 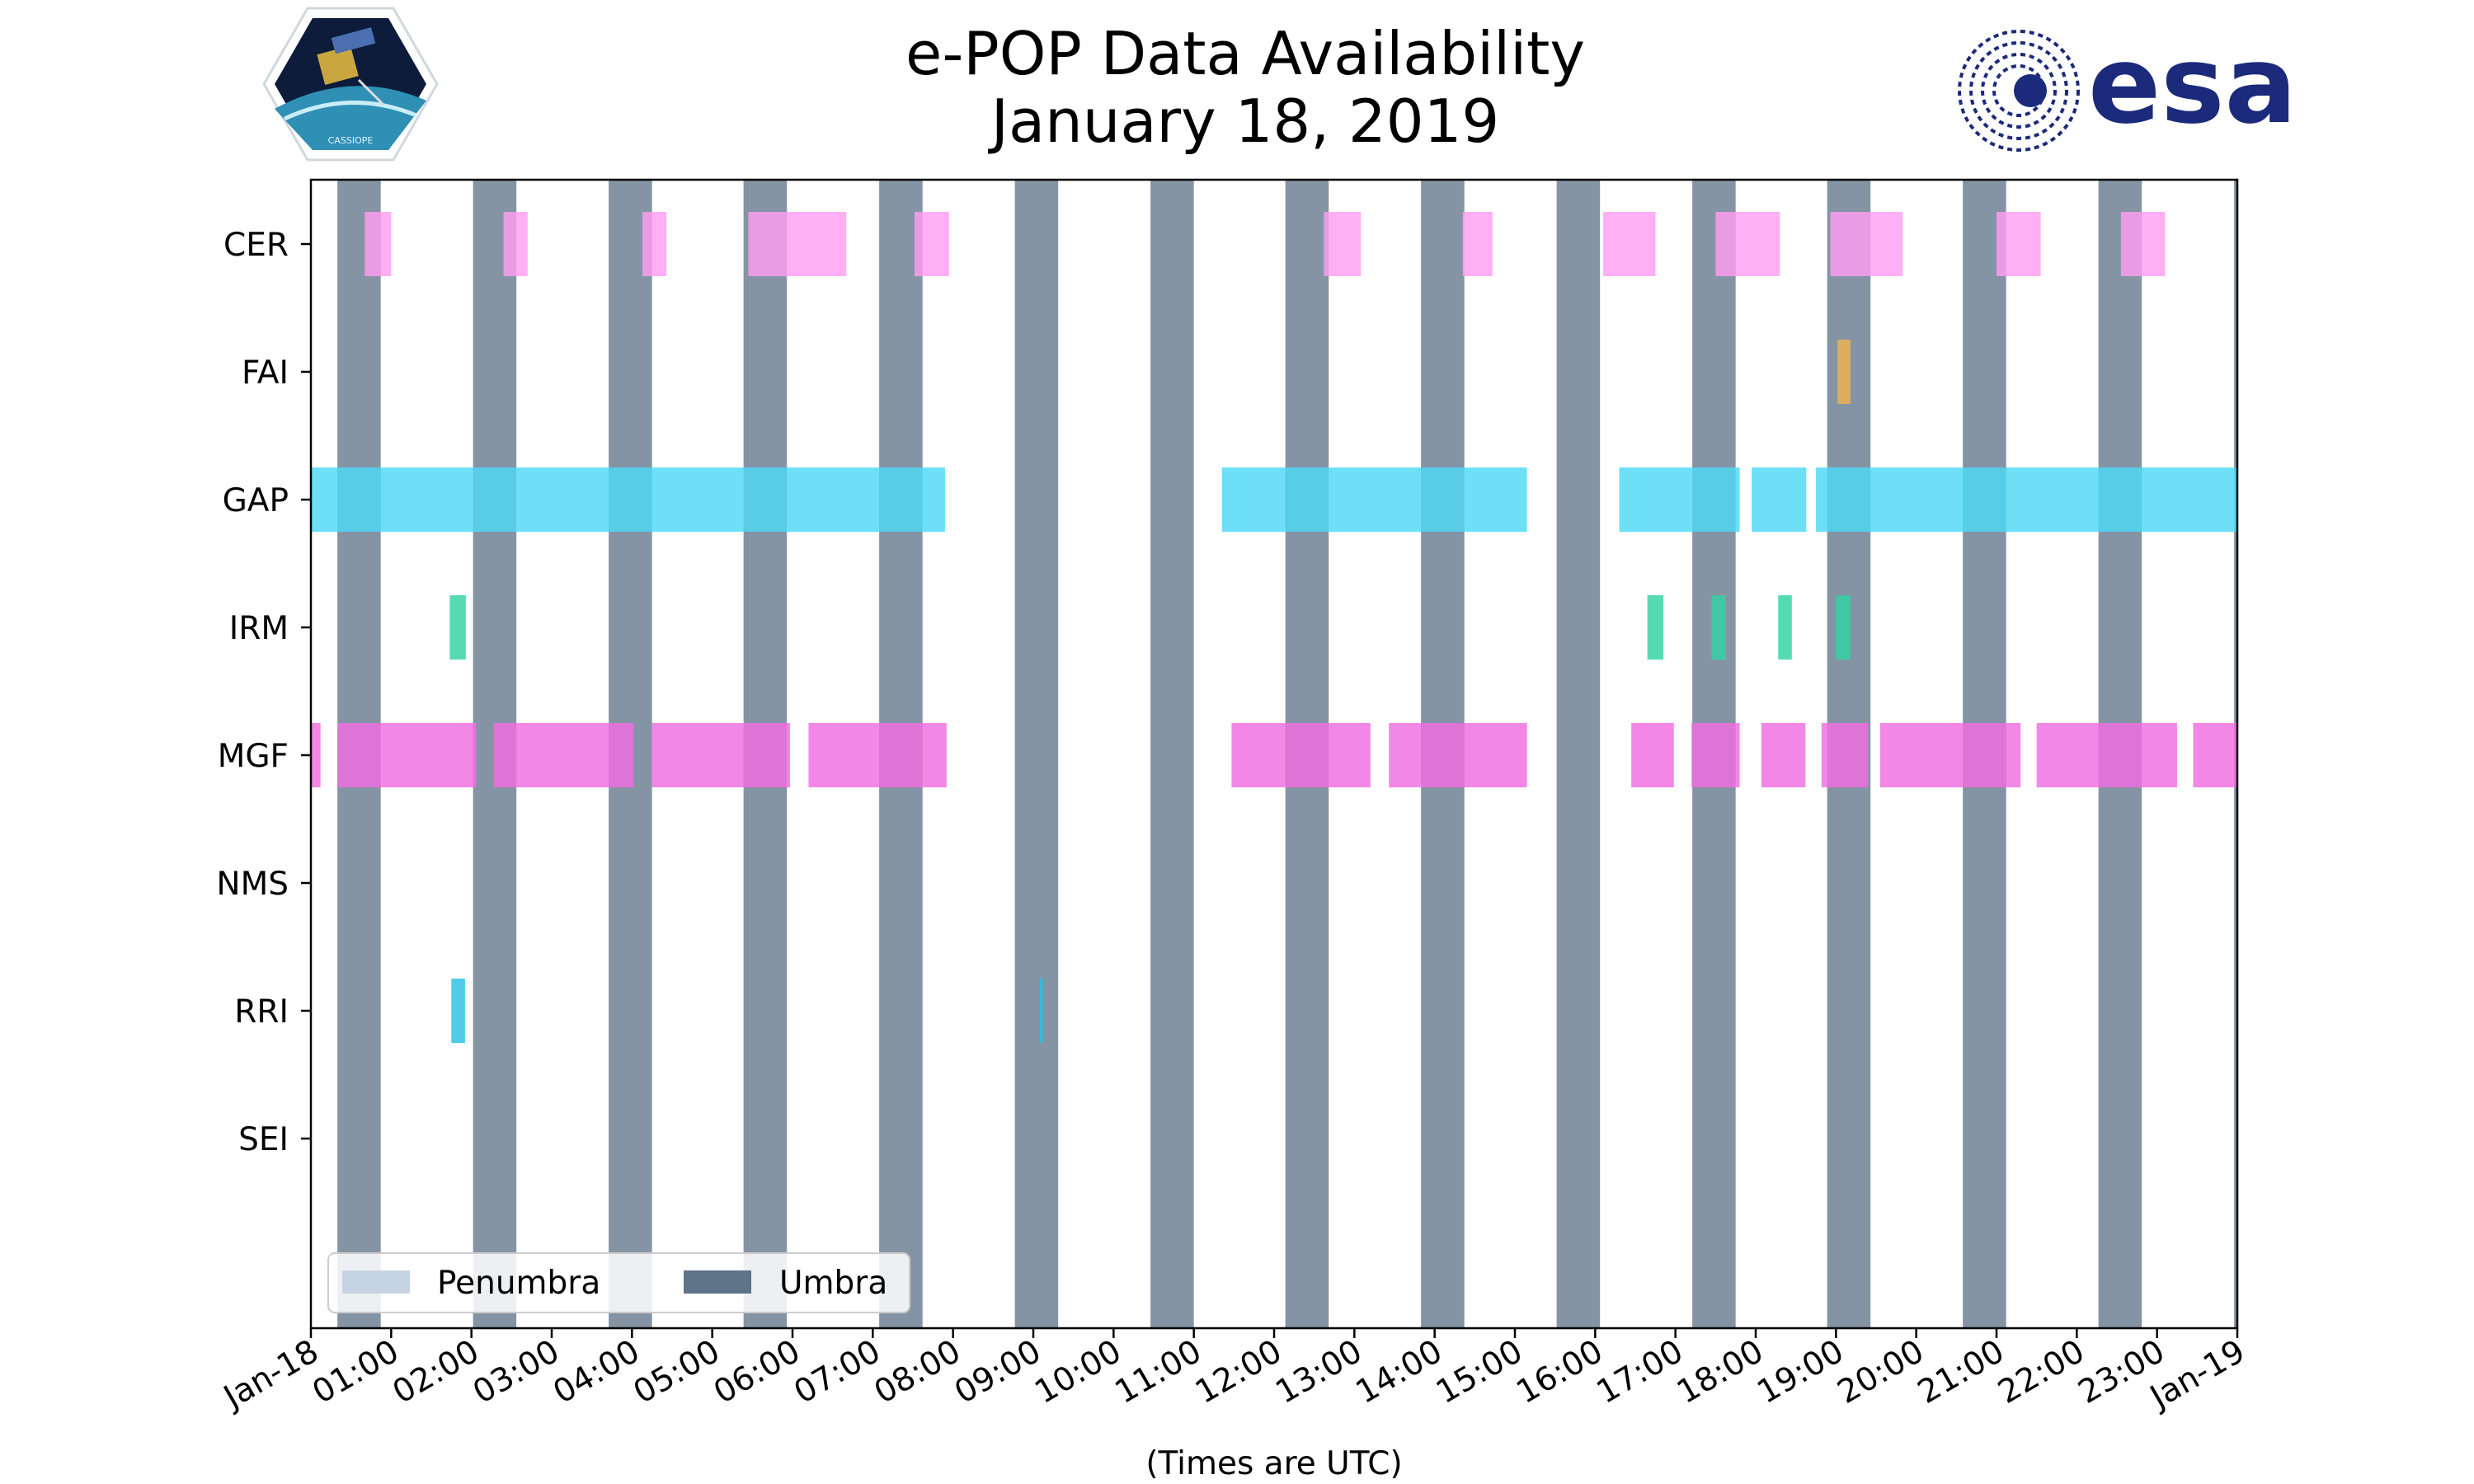 I want to click on x-tick-label-14: 14:00, so click(x=1399, y=1372).